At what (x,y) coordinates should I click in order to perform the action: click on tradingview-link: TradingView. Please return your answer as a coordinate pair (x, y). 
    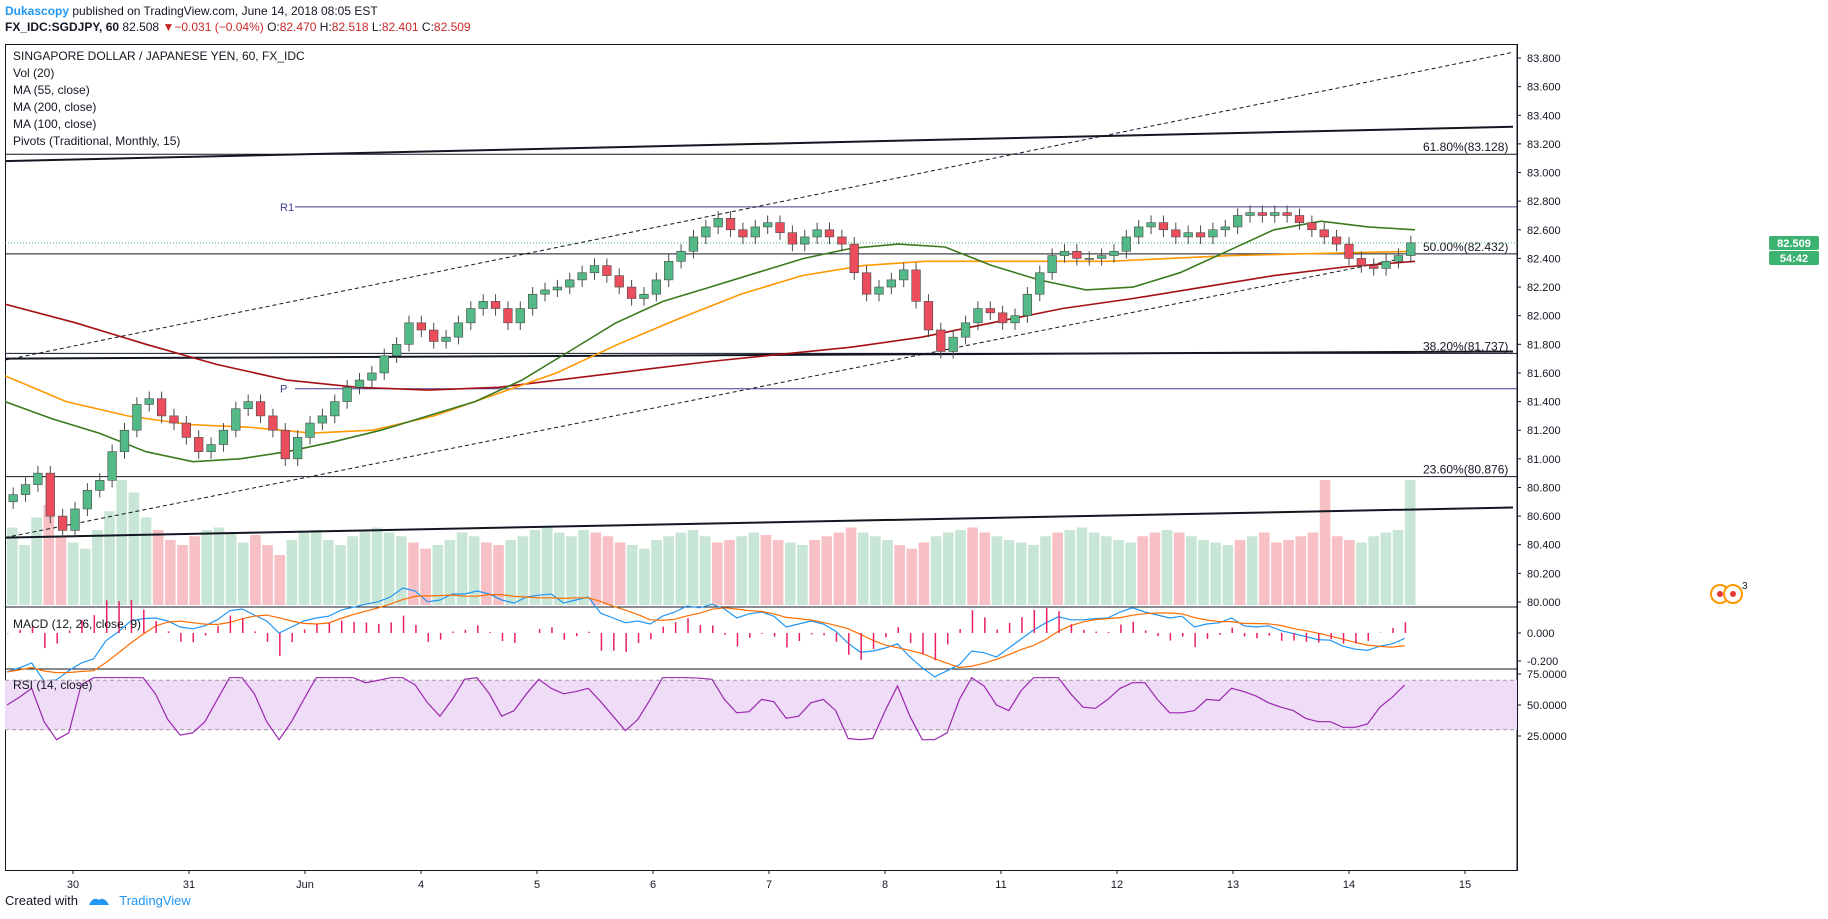
    Looking at the image, I should click on (155, 900).